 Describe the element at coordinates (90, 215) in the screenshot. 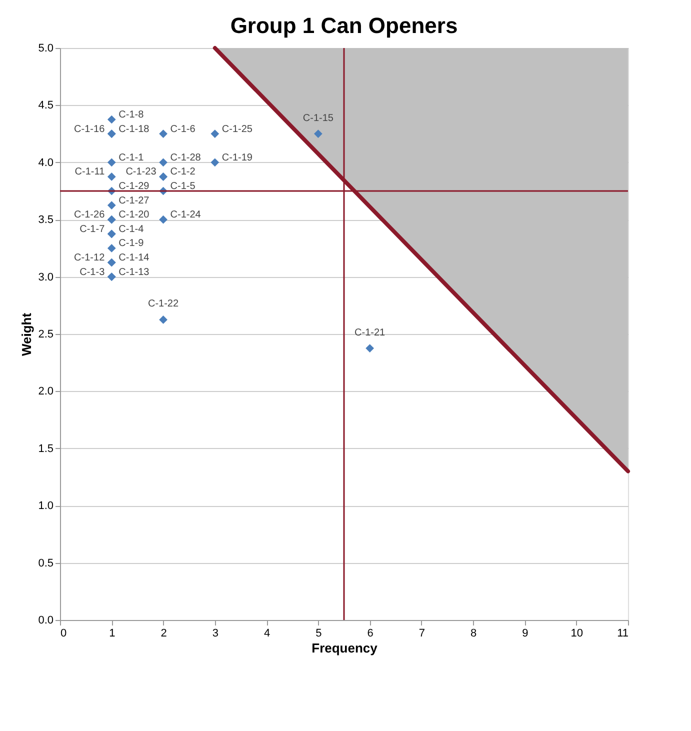

I see `data-label: C-1-26` at that location.